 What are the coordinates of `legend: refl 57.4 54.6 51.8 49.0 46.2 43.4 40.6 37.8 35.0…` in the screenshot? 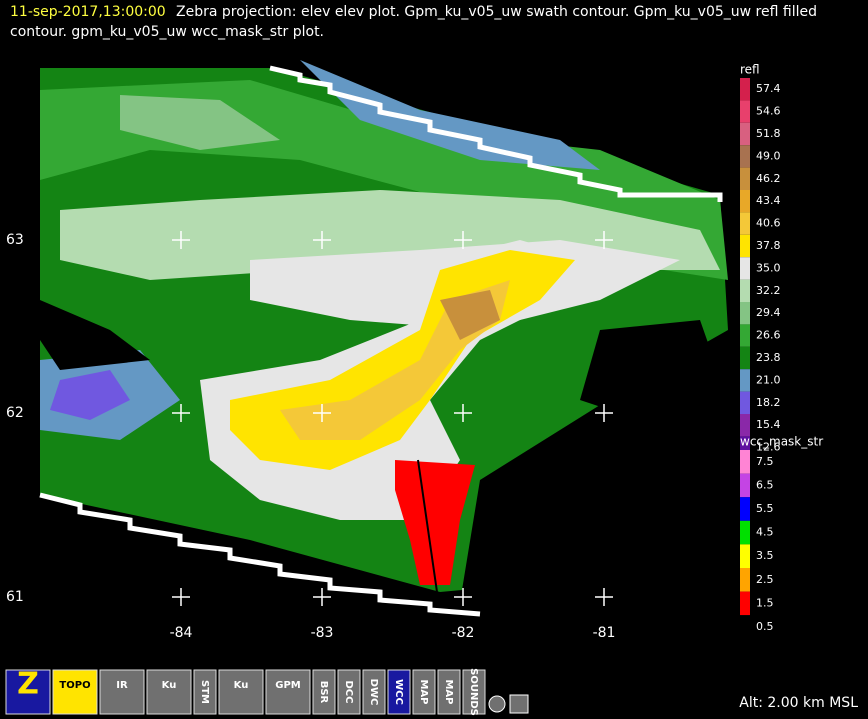 It's located at (781, 351).